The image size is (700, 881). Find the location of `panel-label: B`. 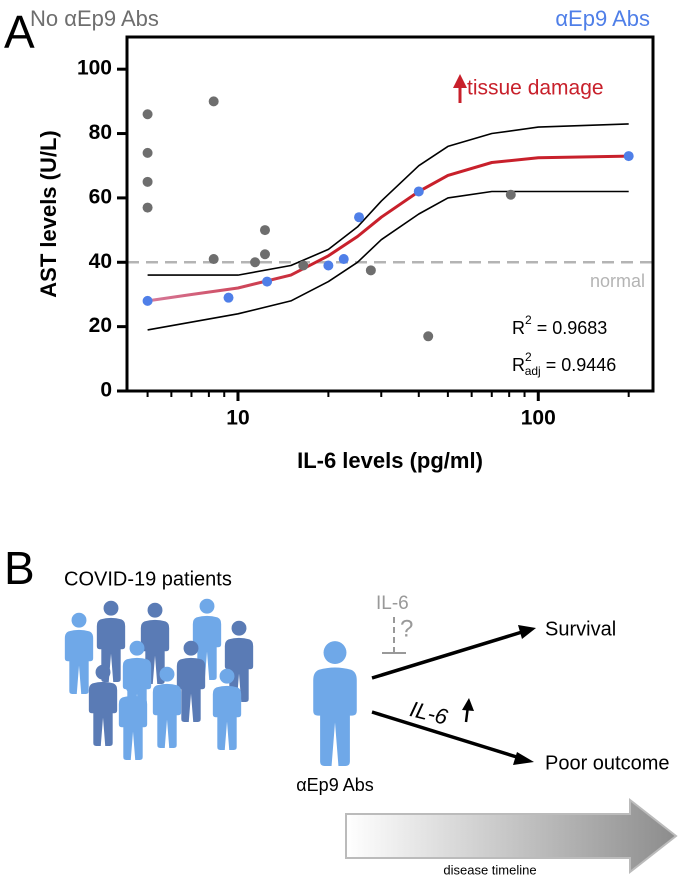

panel-label: B is located at coordinates (19, 568).